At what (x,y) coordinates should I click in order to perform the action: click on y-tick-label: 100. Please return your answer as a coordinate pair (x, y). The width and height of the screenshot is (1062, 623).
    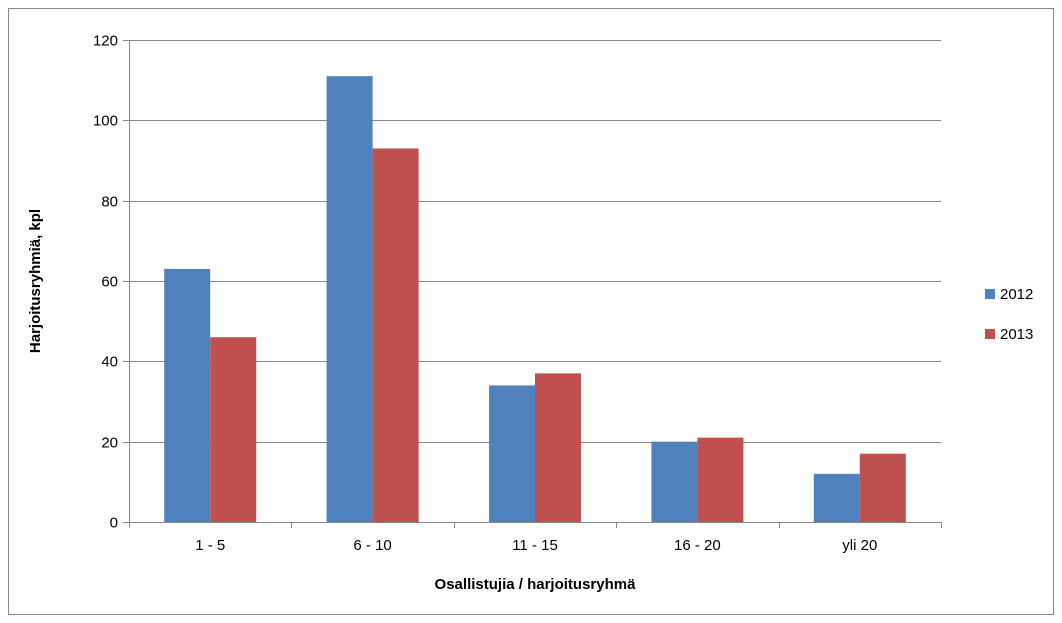
    Looking at the image, I should click on (105, 121).